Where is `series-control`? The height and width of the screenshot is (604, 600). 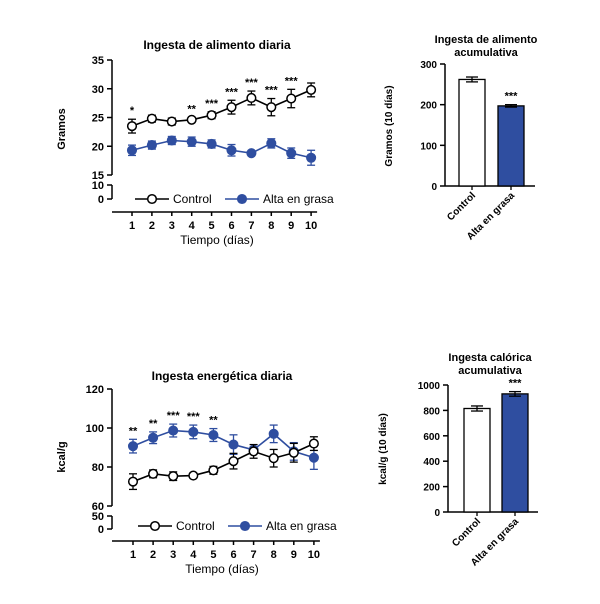
series-control is located at coordinates (223, 463).